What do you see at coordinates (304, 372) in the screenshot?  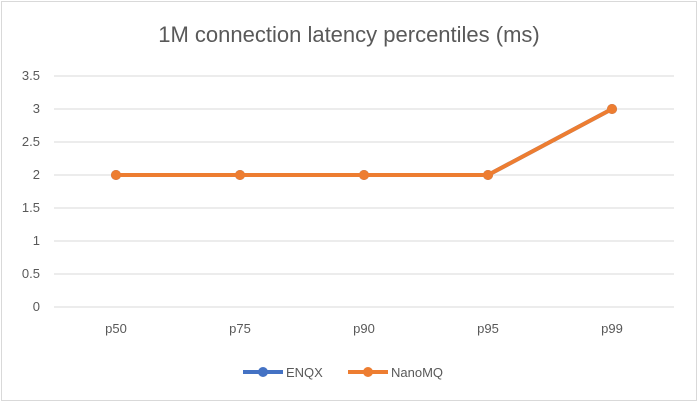 I see `legend-label: ENQX` at bounding box center [304, 372].